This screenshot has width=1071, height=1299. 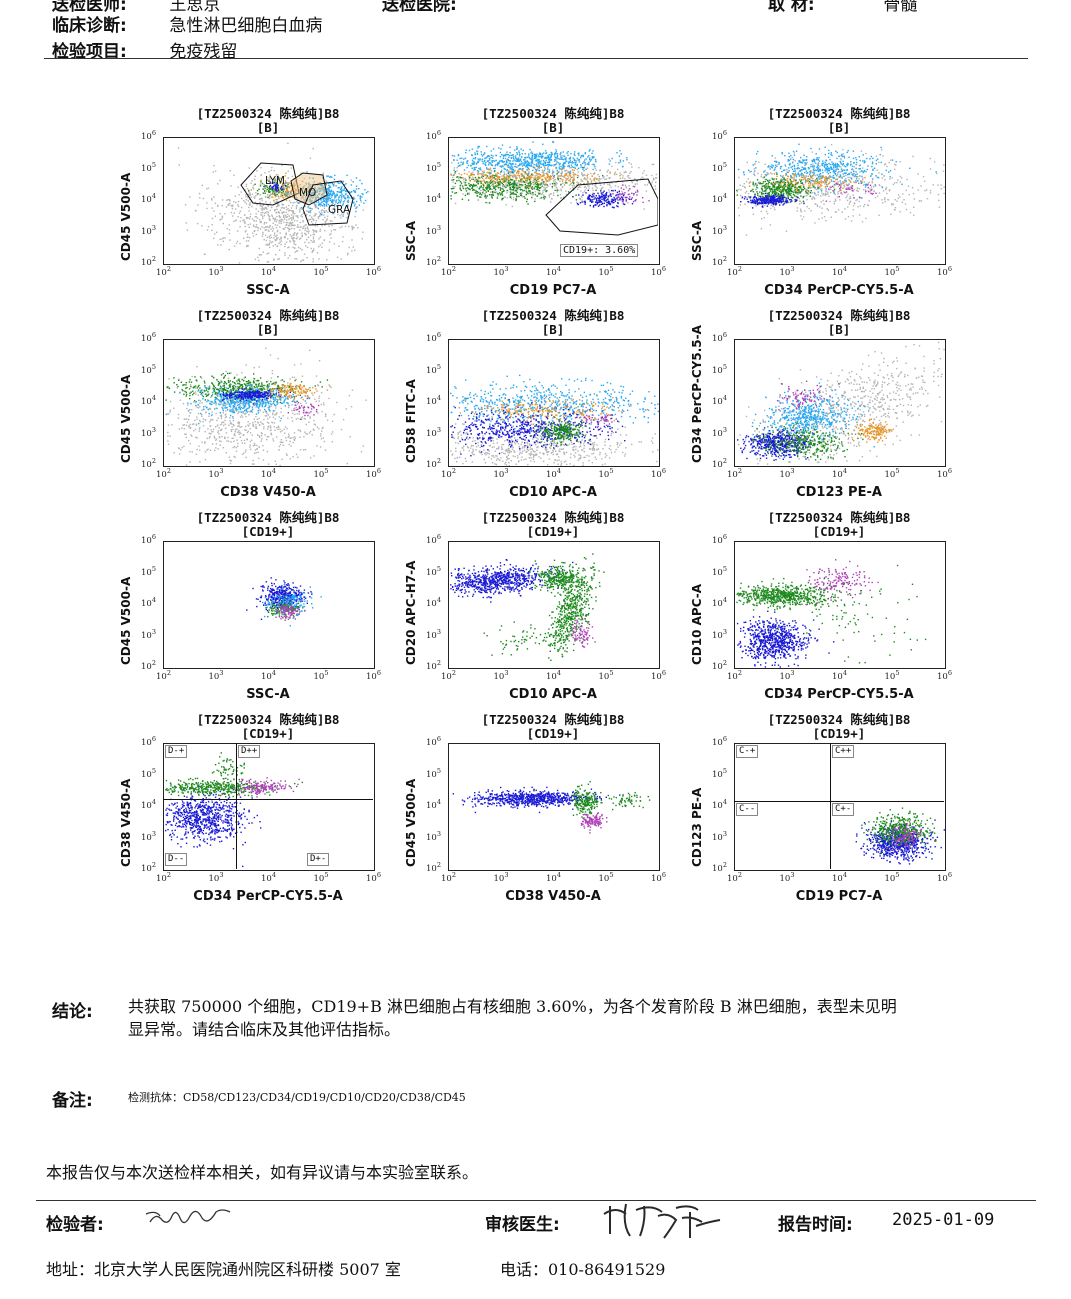 I want to click on gate-label-mo: MO, so click(x=308, y=193).